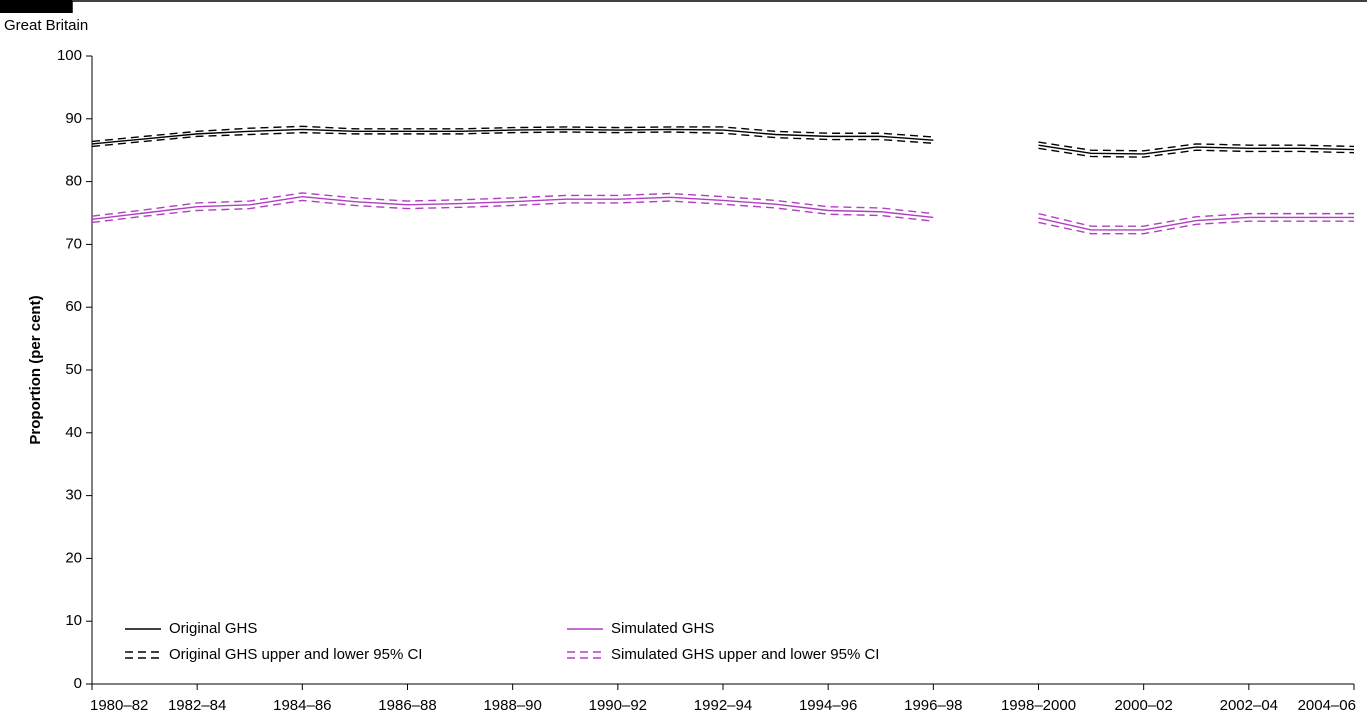  I want to click on x-tick-label: 1994–96, so click(828, 705).